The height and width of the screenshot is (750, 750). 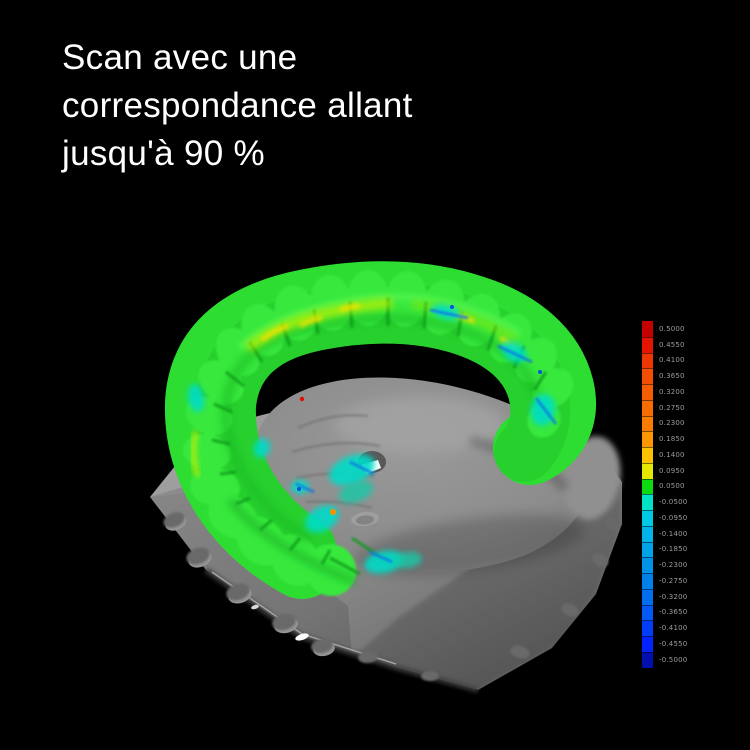 I want to click on palate-dimple, so click(x=365, y=519).